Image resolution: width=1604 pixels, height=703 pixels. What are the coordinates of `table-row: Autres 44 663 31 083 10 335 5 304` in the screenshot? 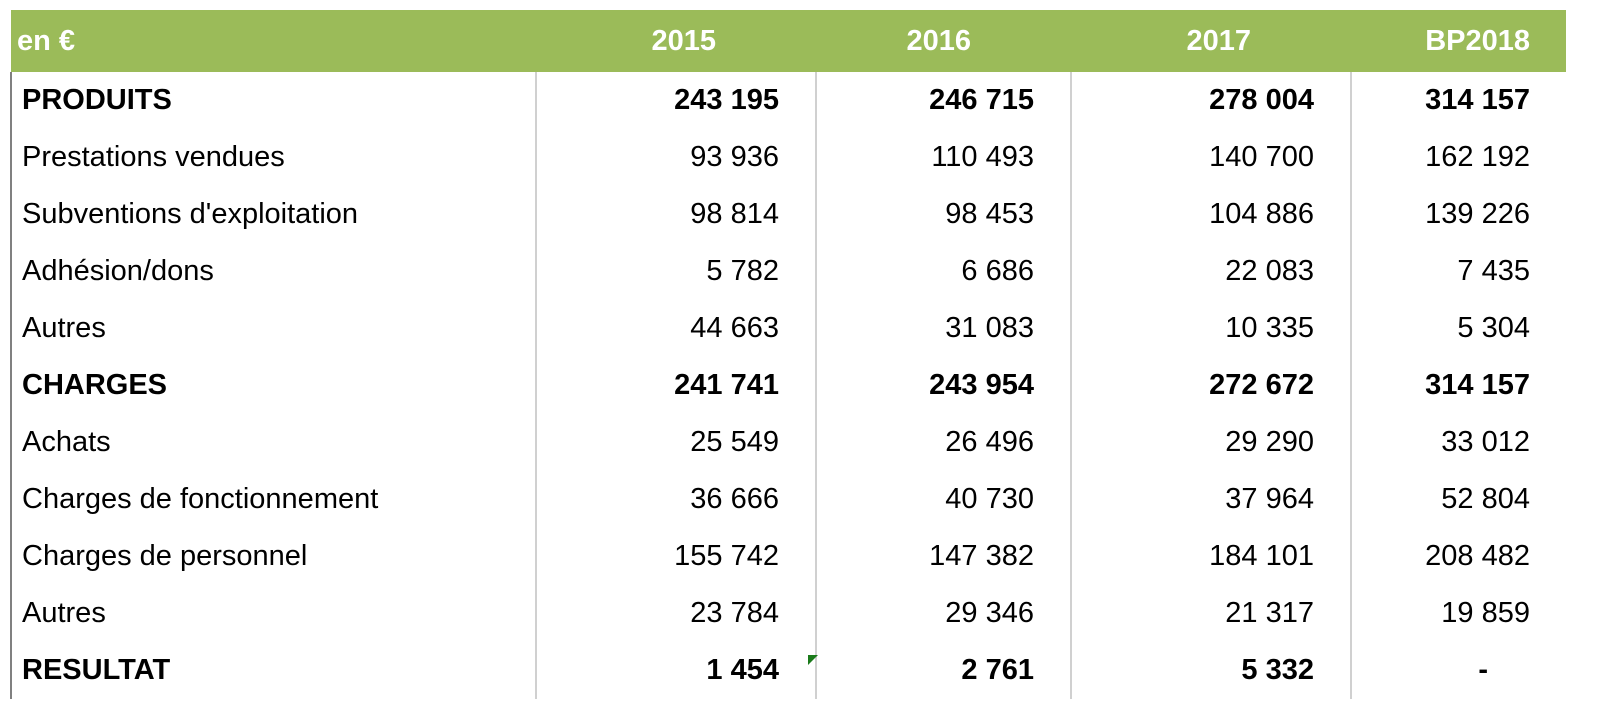 It's located at (788, 328).